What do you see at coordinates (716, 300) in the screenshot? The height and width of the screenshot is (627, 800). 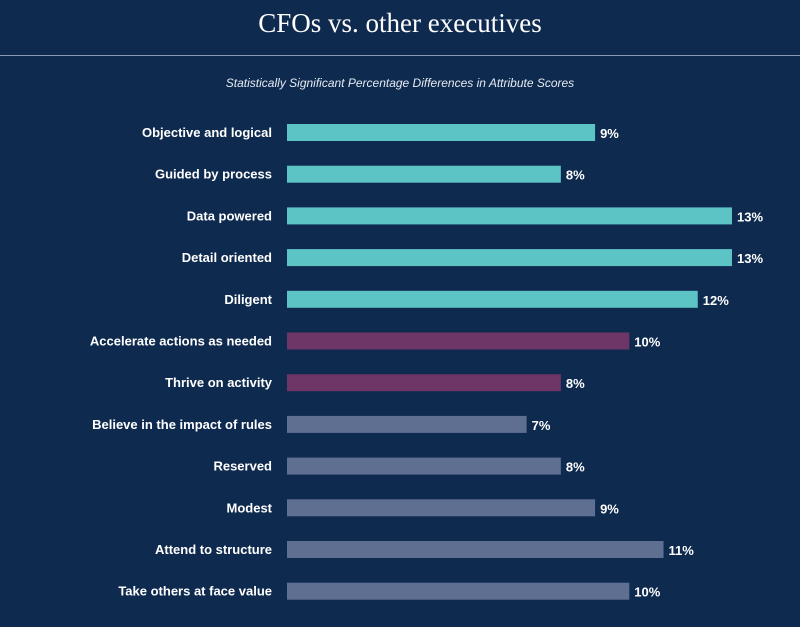 I see `value-label: 12%` at bounding box center [716, 300].